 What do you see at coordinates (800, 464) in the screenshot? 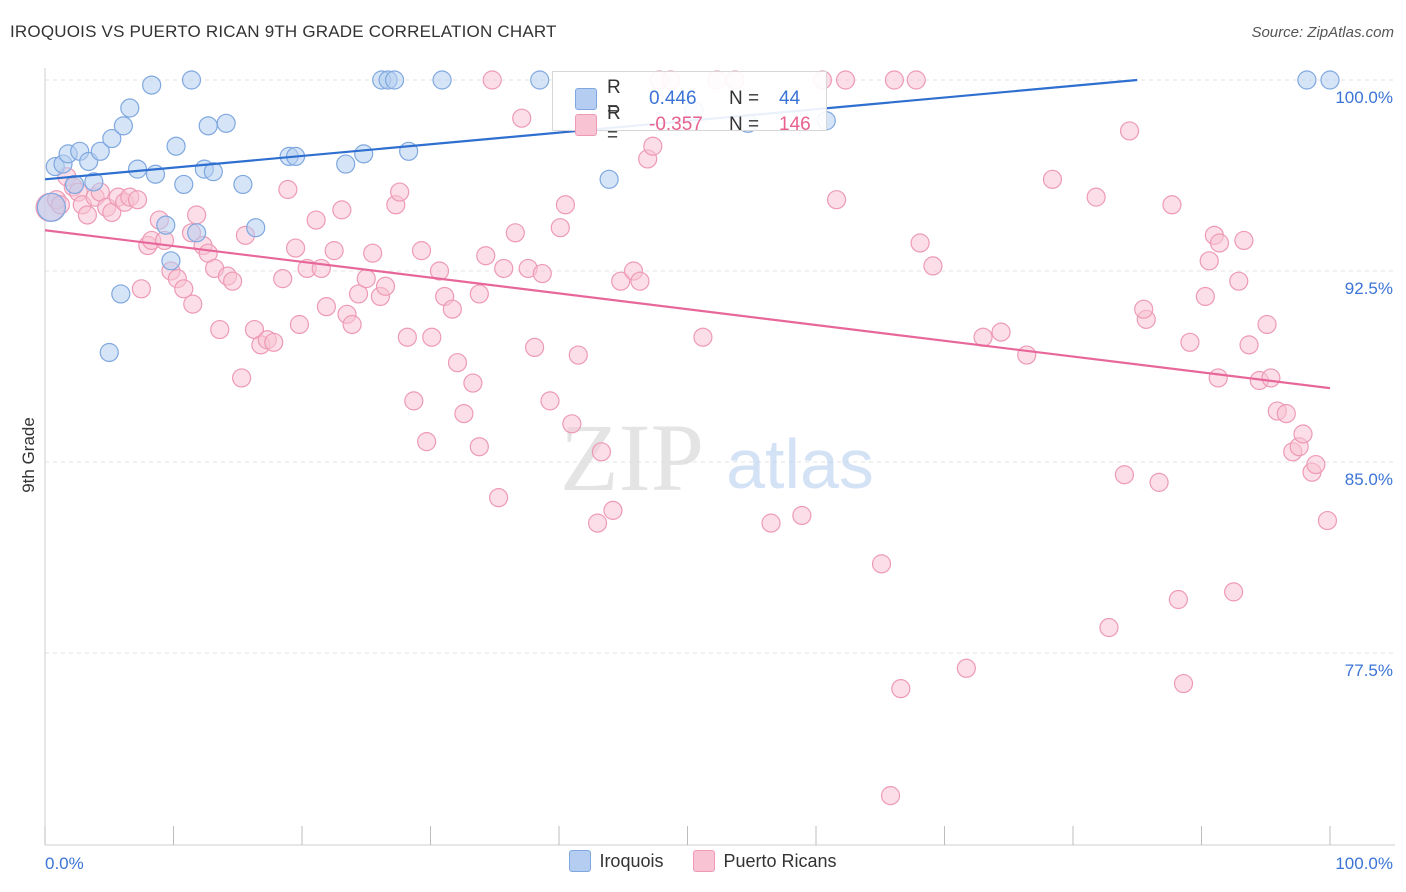
I see `watermark-atlas: atlas` at bounding box center [800, 464].